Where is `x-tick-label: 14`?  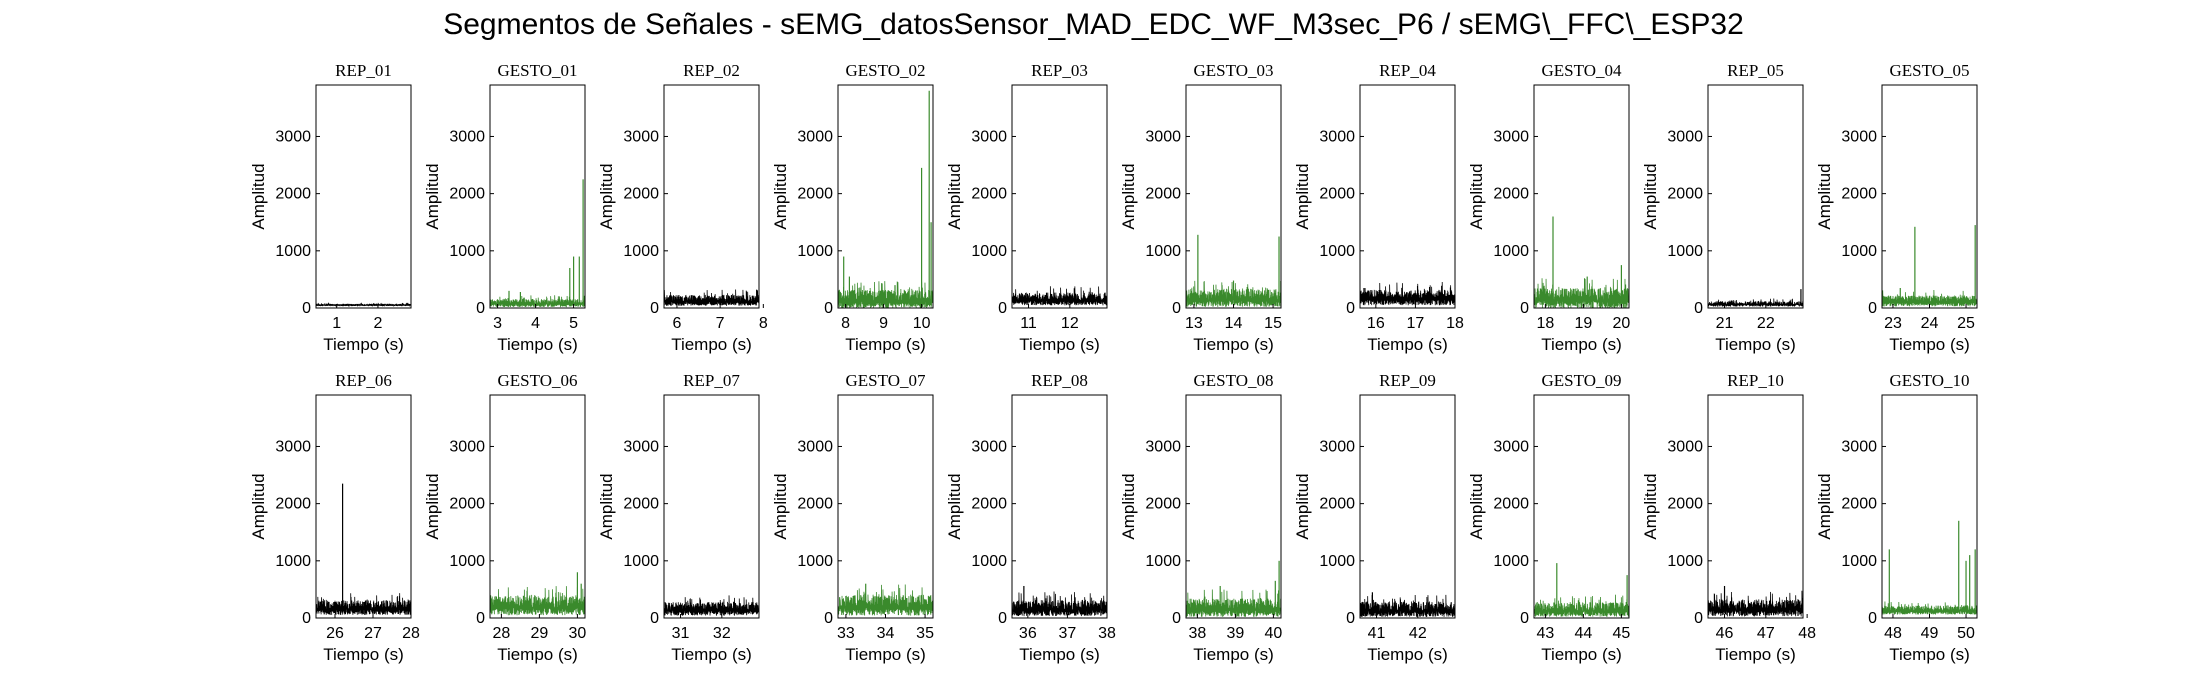 x-tick-label: 14 is located at coordinates (1234, 323).